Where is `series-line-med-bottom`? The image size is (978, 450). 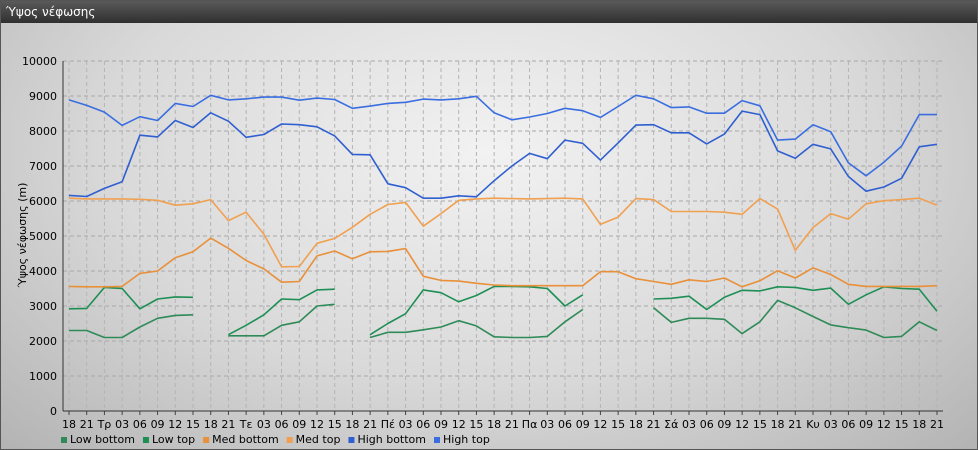
series-line-med-bottom is located at coordinates (503, 262).